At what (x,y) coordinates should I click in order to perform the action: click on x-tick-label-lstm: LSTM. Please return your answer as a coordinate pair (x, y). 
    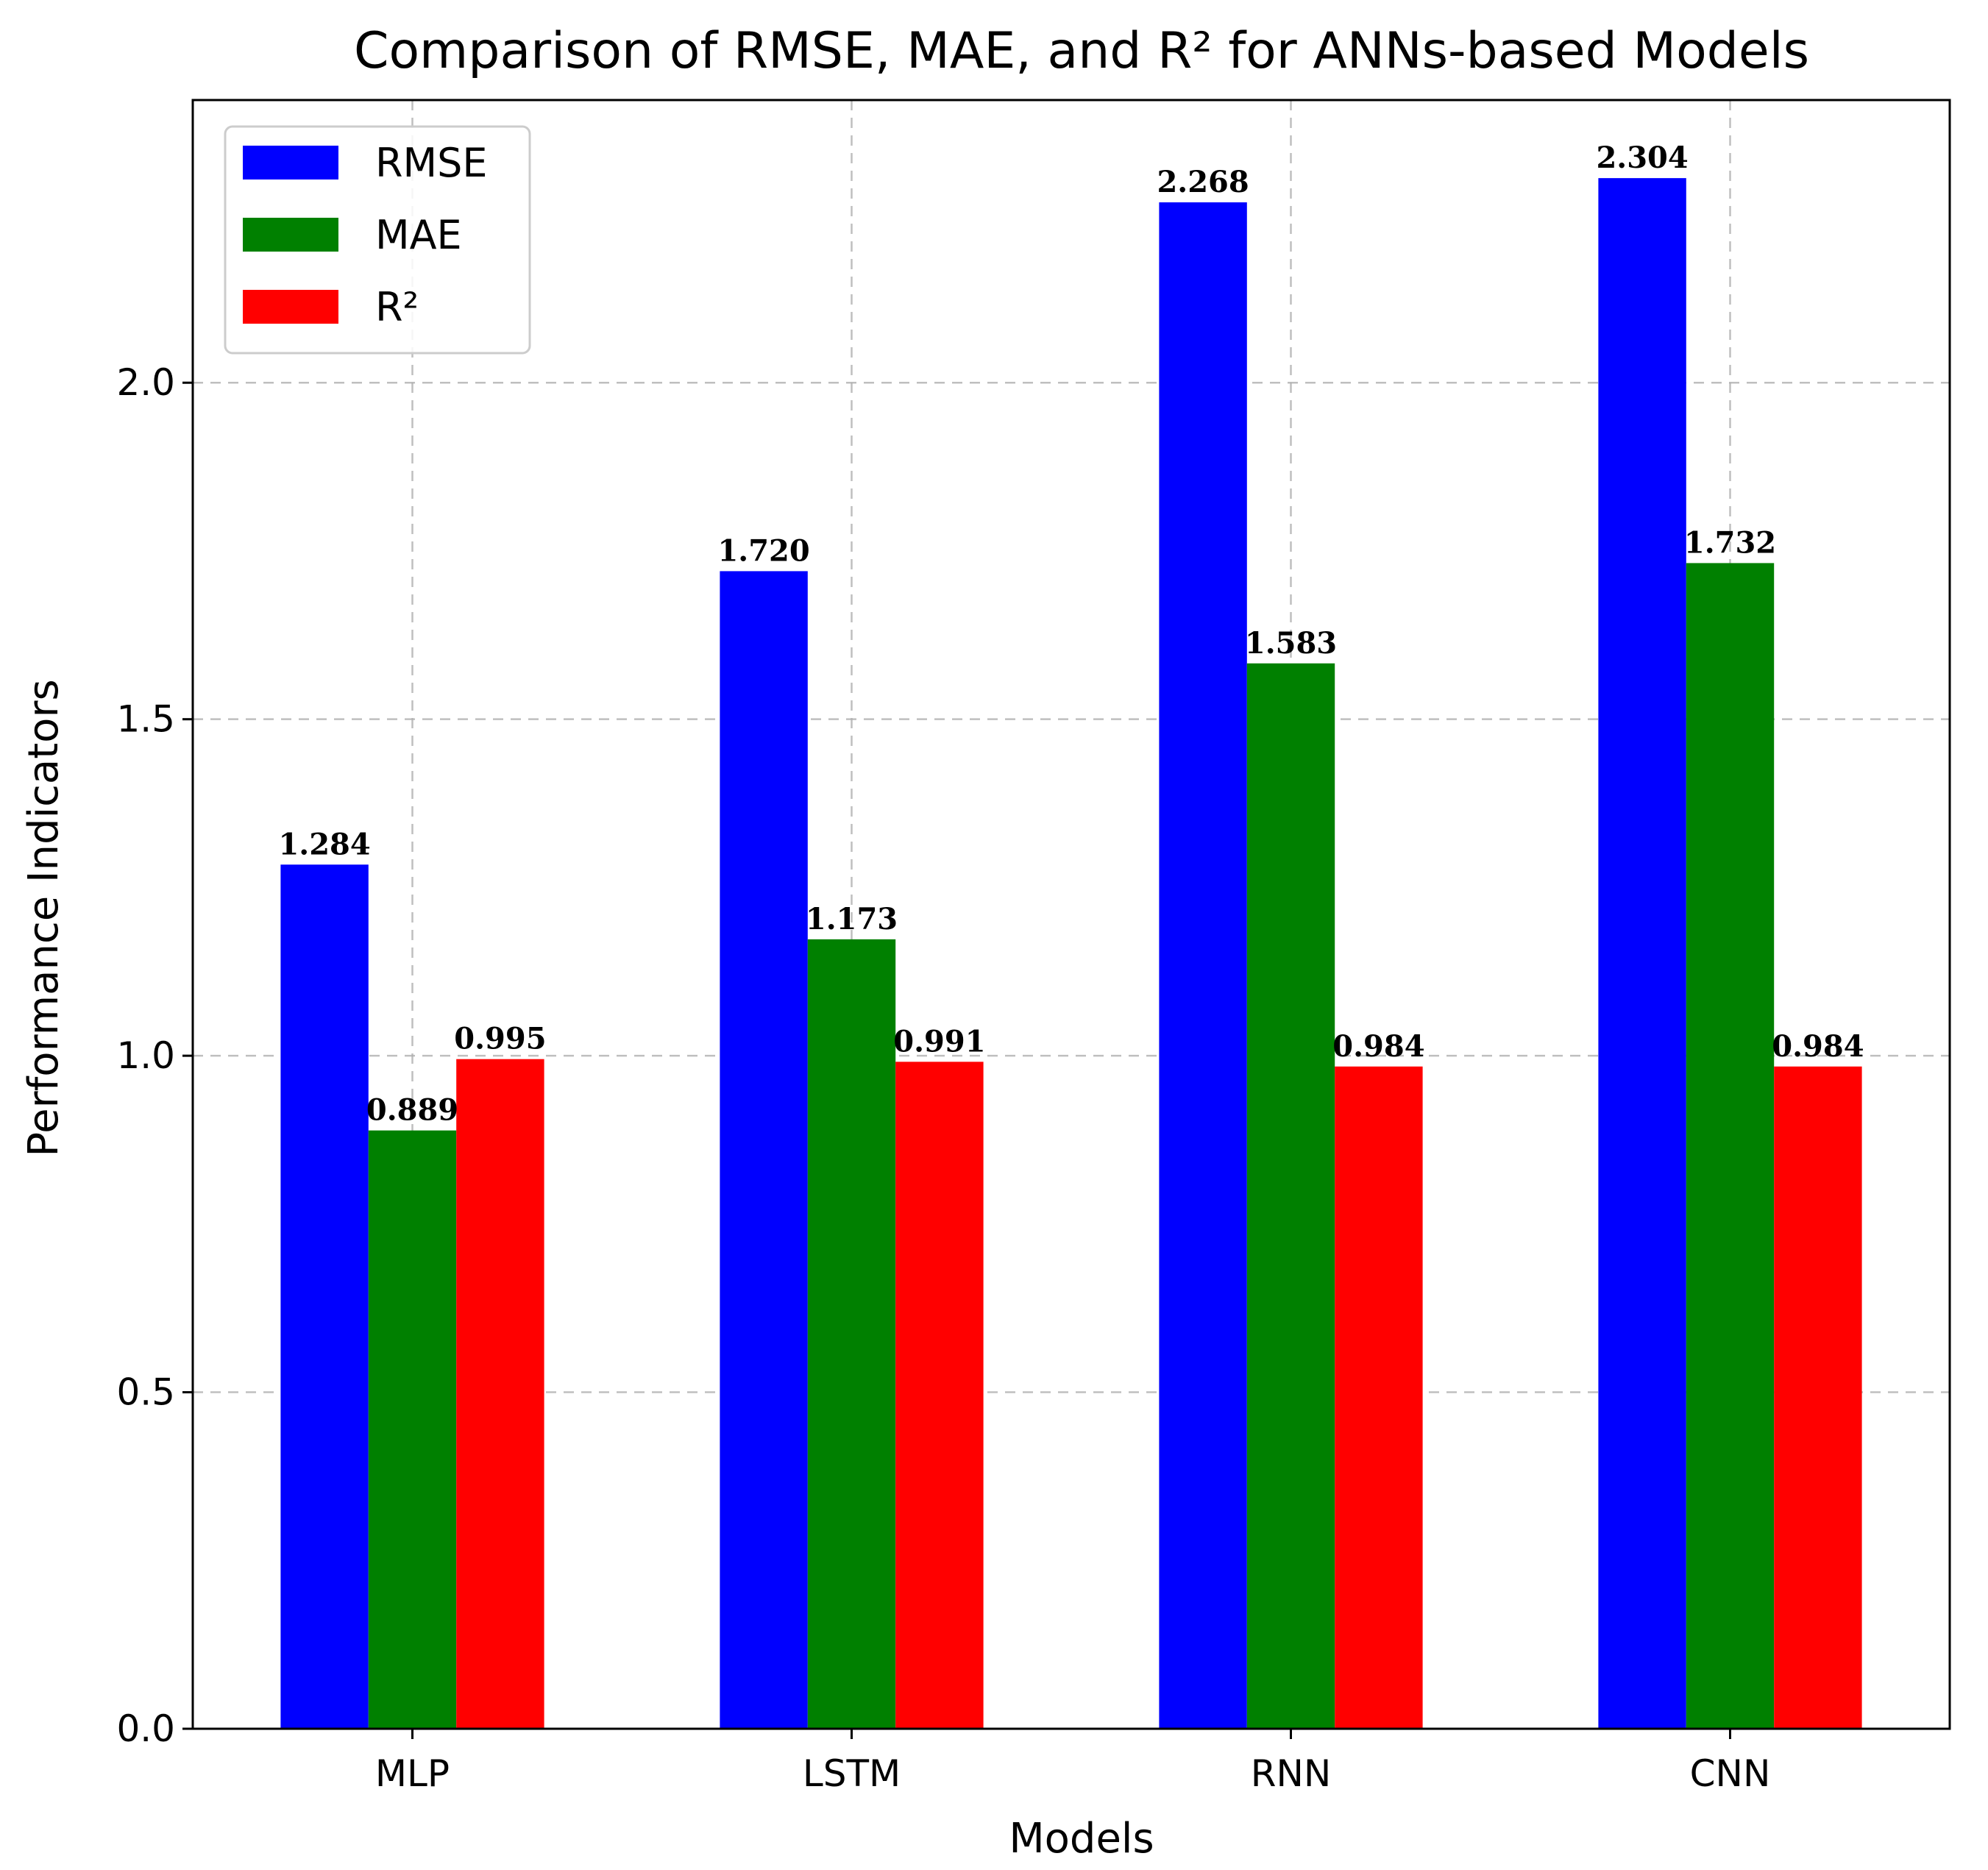
    Looking at the image, I should click on (852, 1773).